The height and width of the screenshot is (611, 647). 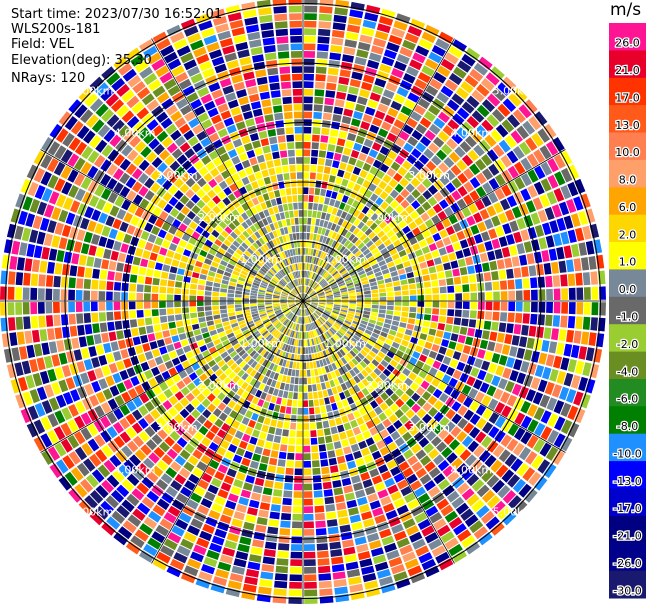 What do you see at coordinates (55, 30) in the screenshot?
I see `instrument-text: WLS200s-181` at bounding box center [55, 30].